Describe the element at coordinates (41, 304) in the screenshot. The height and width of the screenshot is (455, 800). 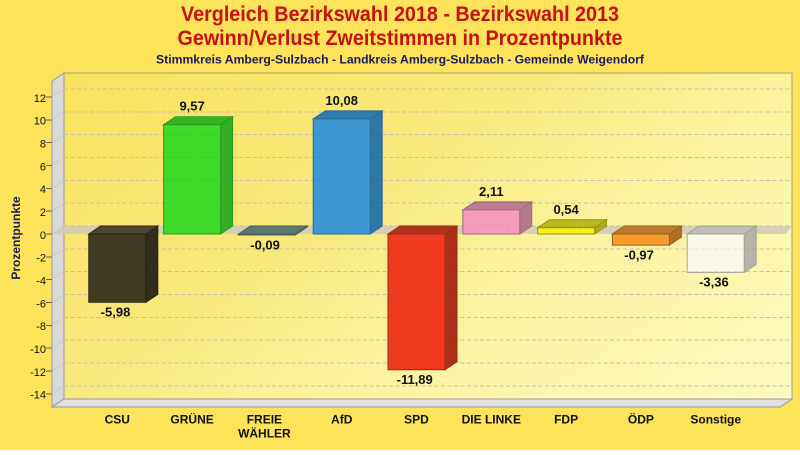
I see `svg-text: -6` at that location.